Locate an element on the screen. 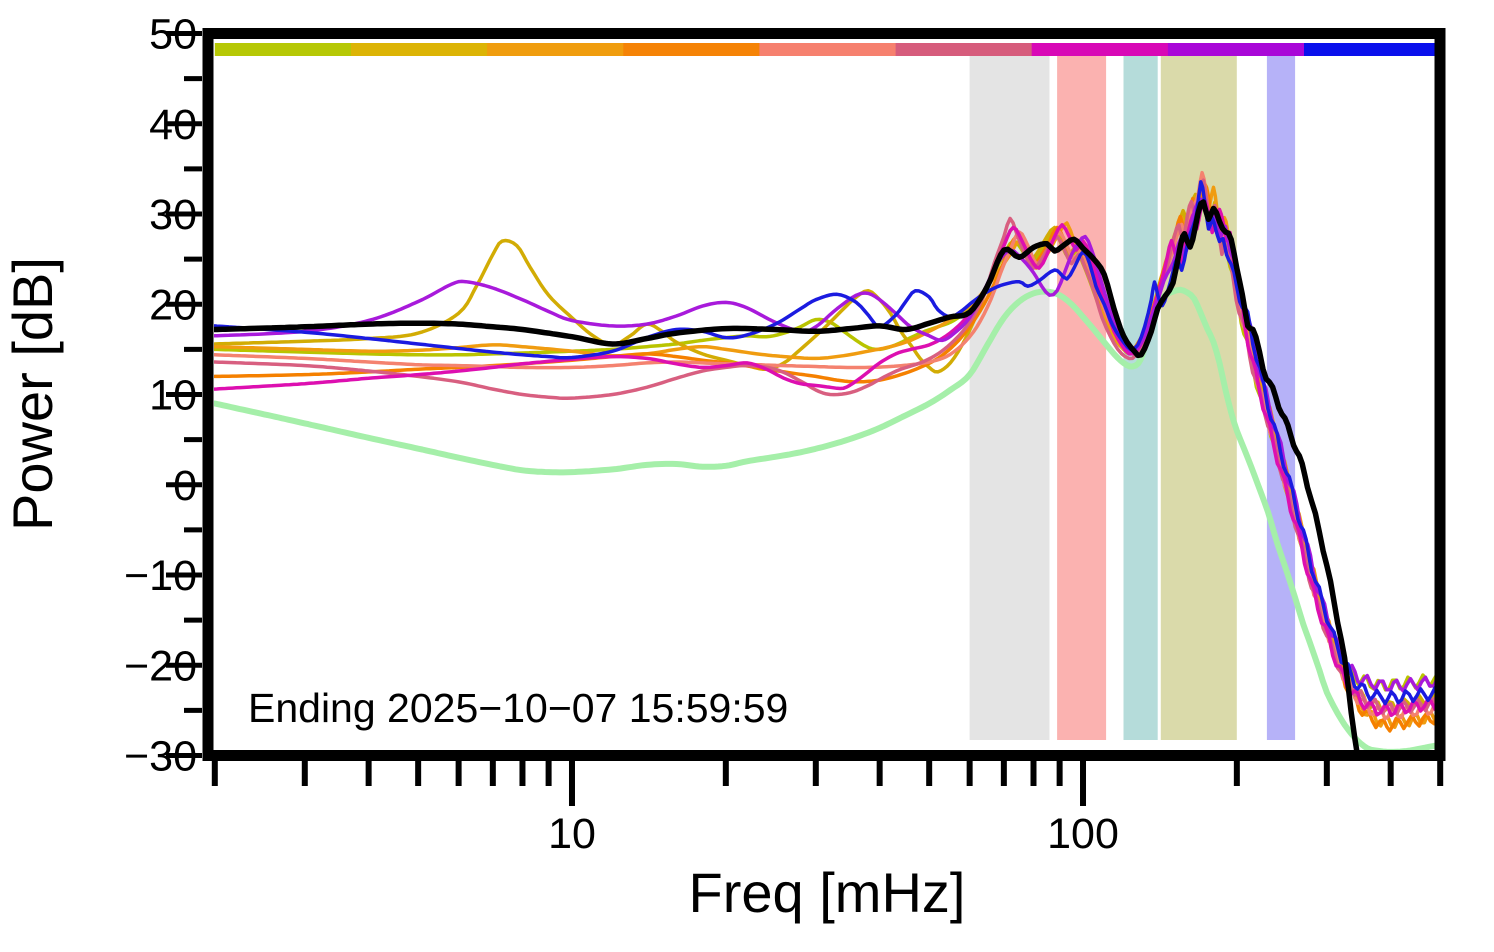  y-tick-label: 0 is located at coordinates (185, 486).